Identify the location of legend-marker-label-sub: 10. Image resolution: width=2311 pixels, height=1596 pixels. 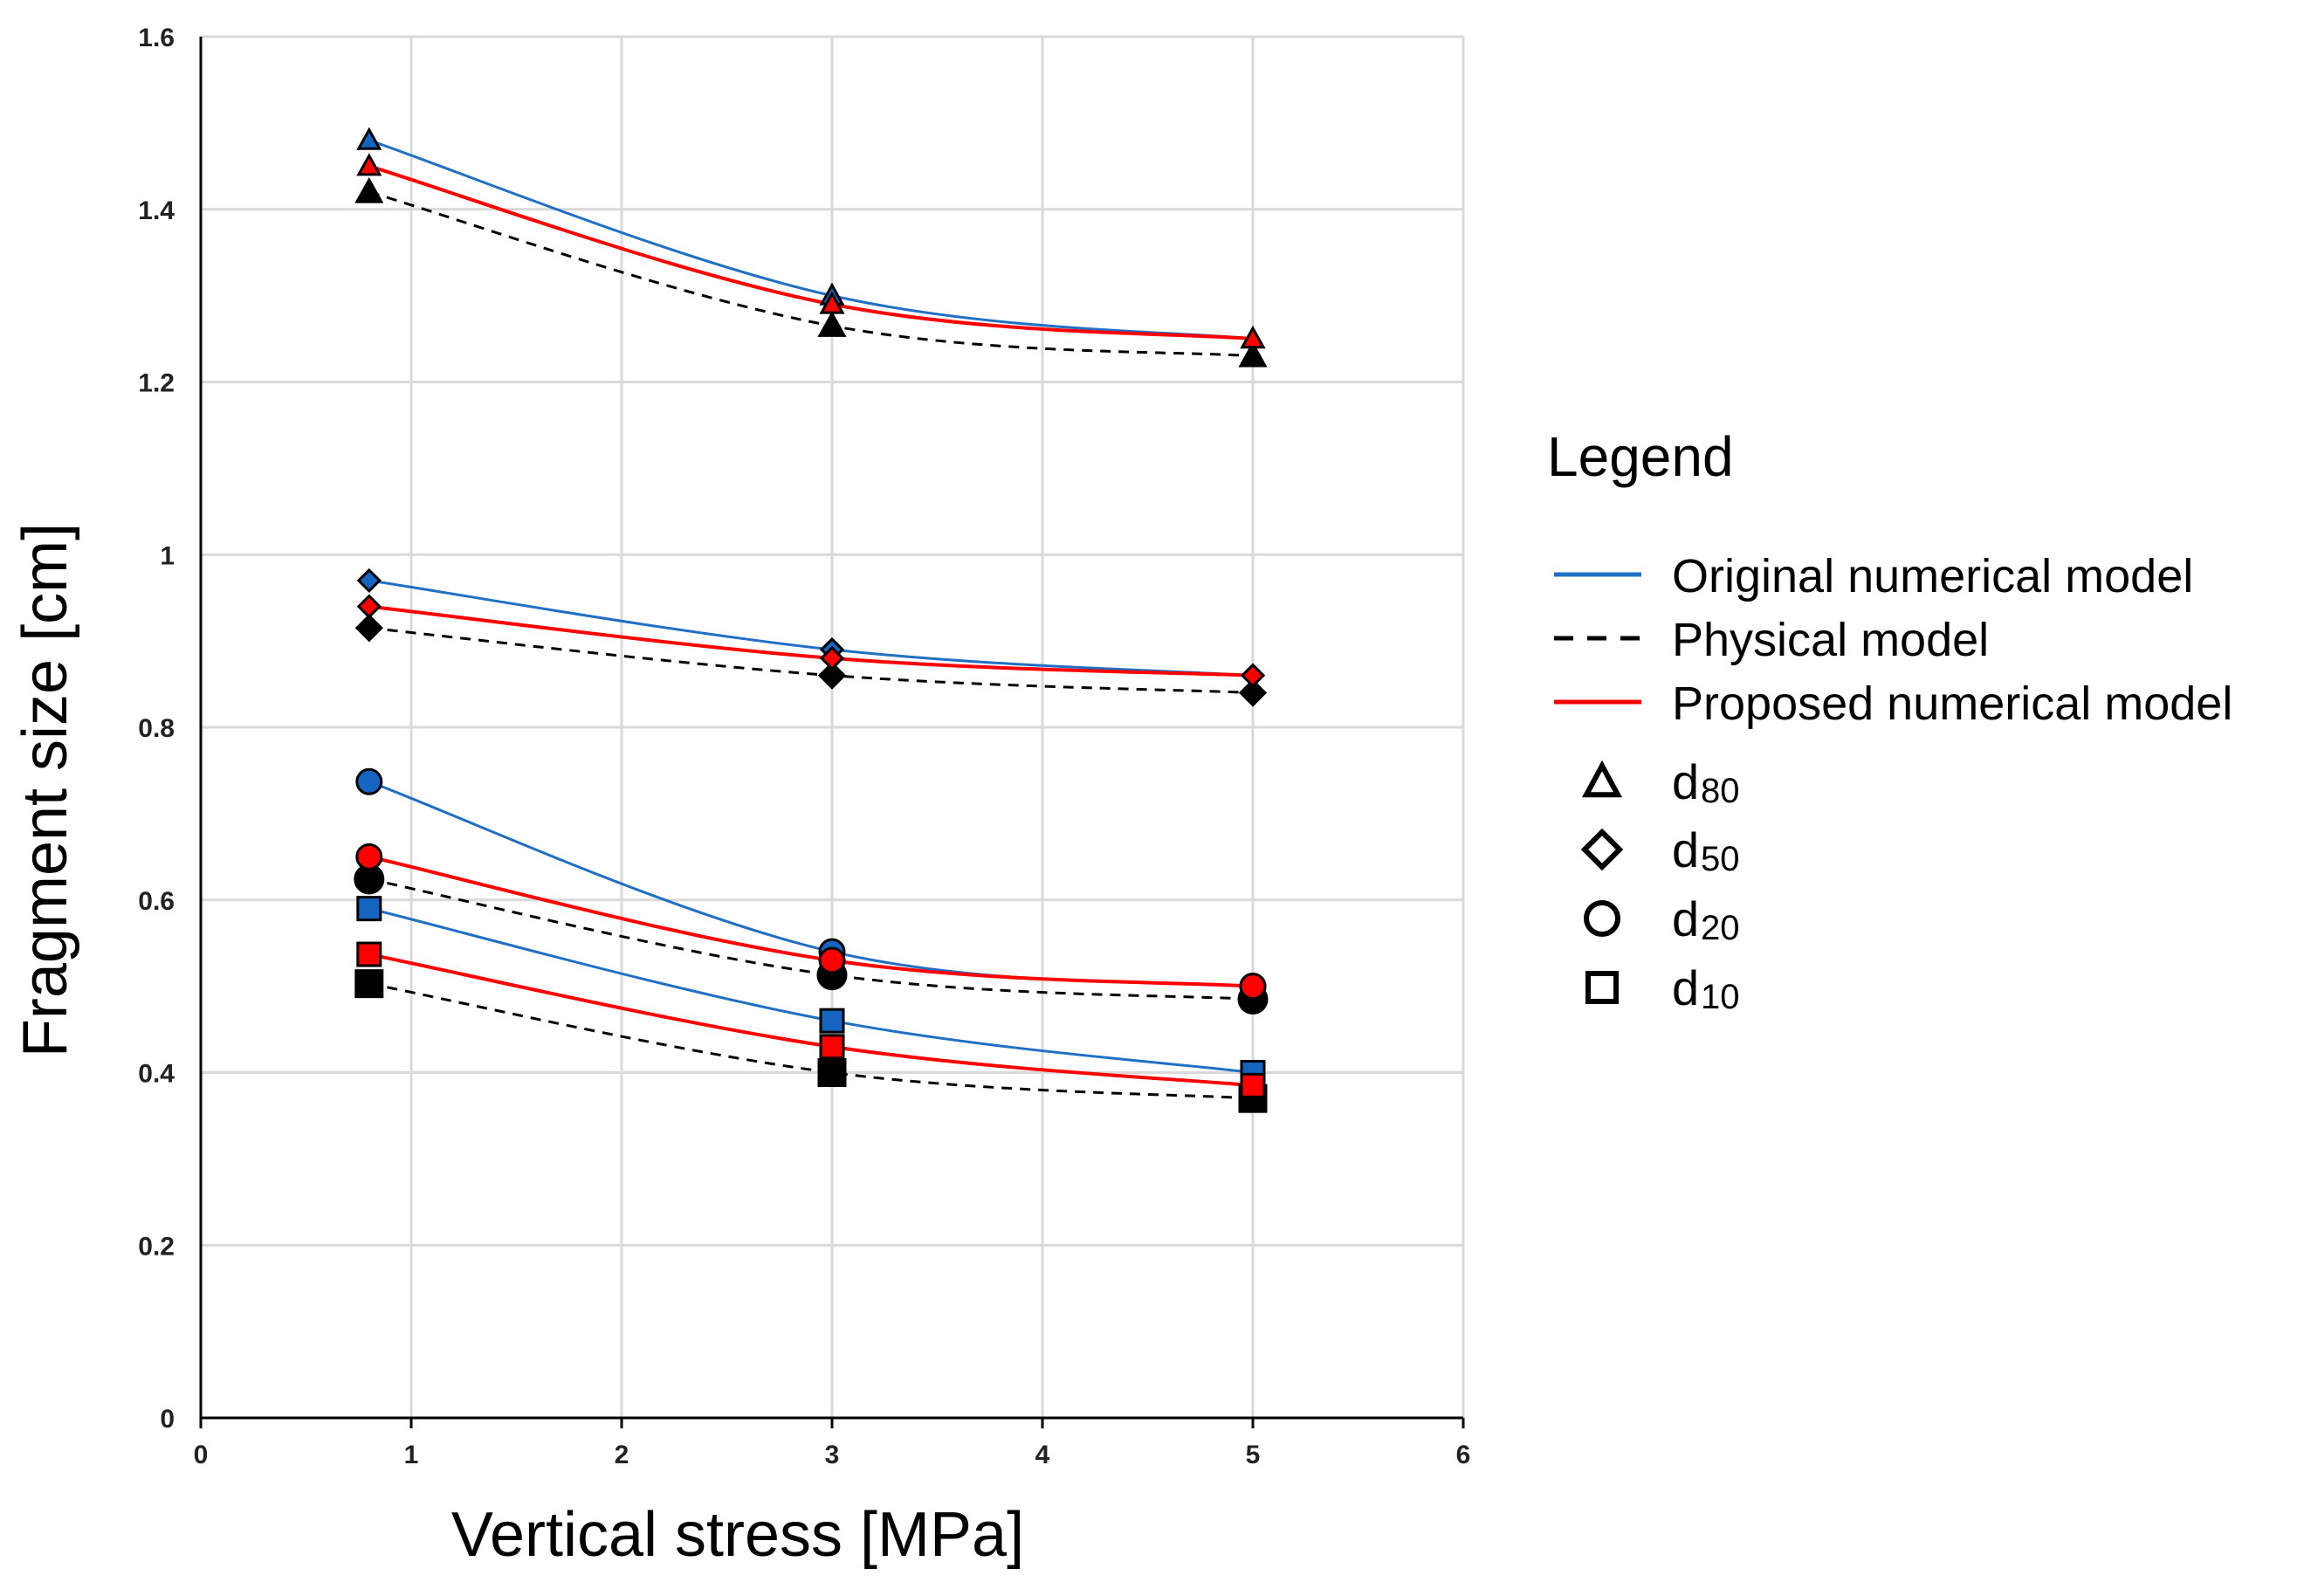
(1720, 997).